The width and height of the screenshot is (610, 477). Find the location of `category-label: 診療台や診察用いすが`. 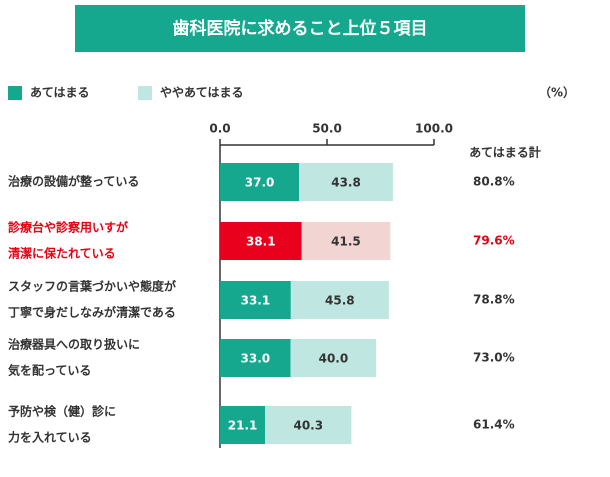

category-label: 診療台や診察用いすが is located at coordinates (68, 227).